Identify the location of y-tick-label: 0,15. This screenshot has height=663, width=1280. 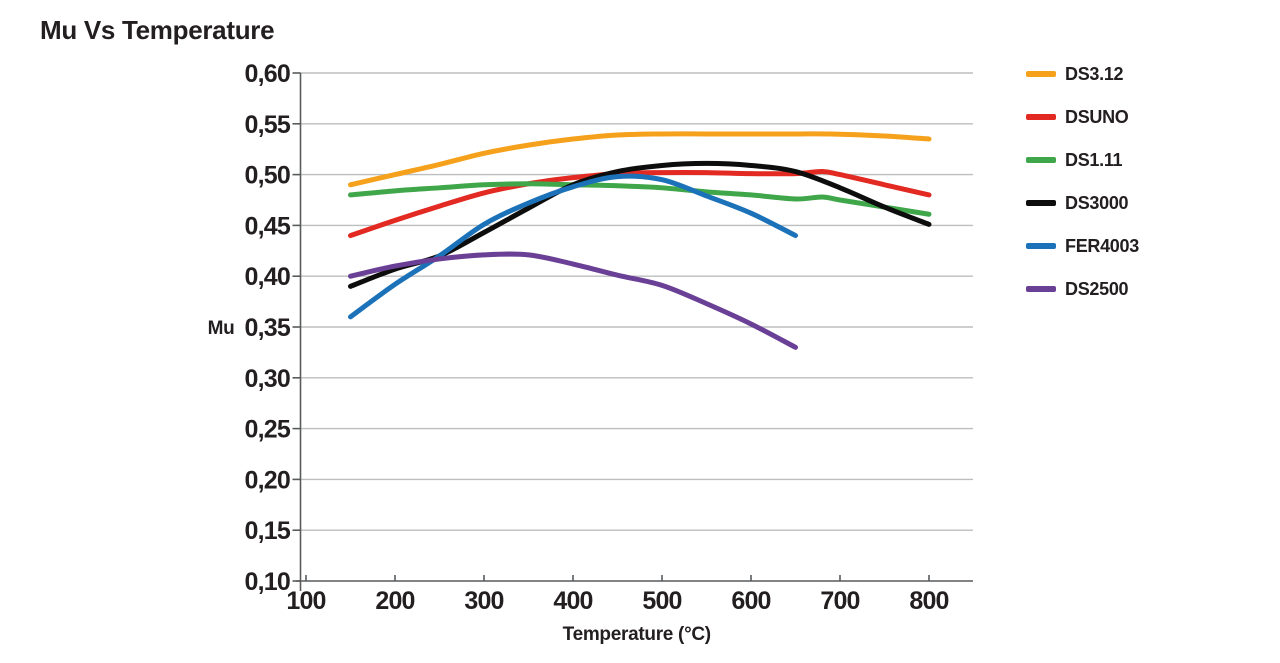
(268, 531).